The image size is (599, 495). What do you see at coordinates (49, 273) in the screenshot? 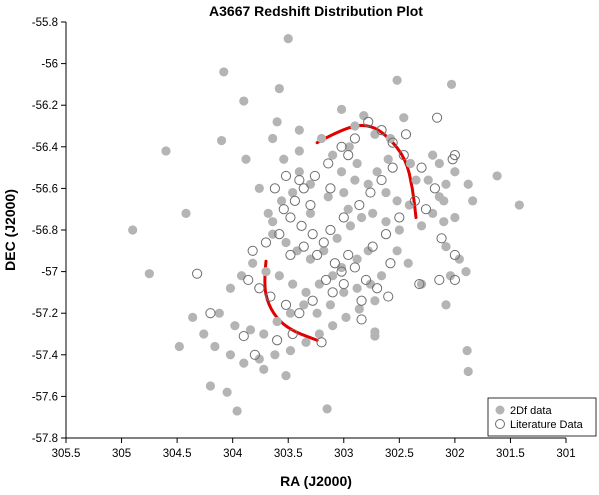
I see `y-tick-label: -57` at bounding box center [49, 273].